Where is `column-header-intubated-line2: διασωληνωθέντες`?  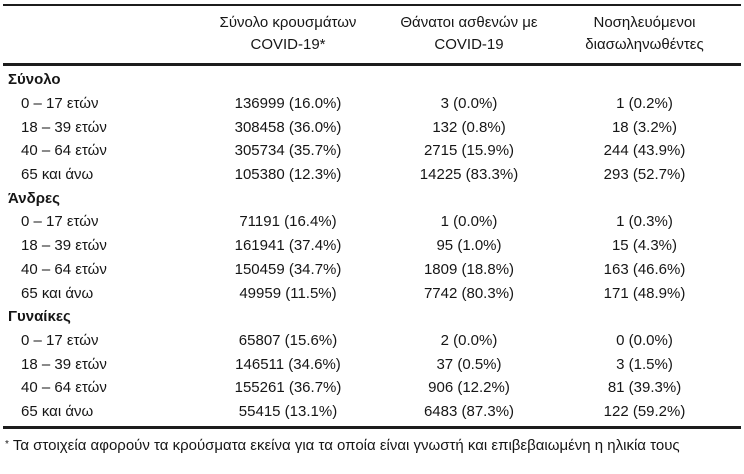
column-header-intubated-line2: διασωληνωθέντες is located at coordinates (644, 44).